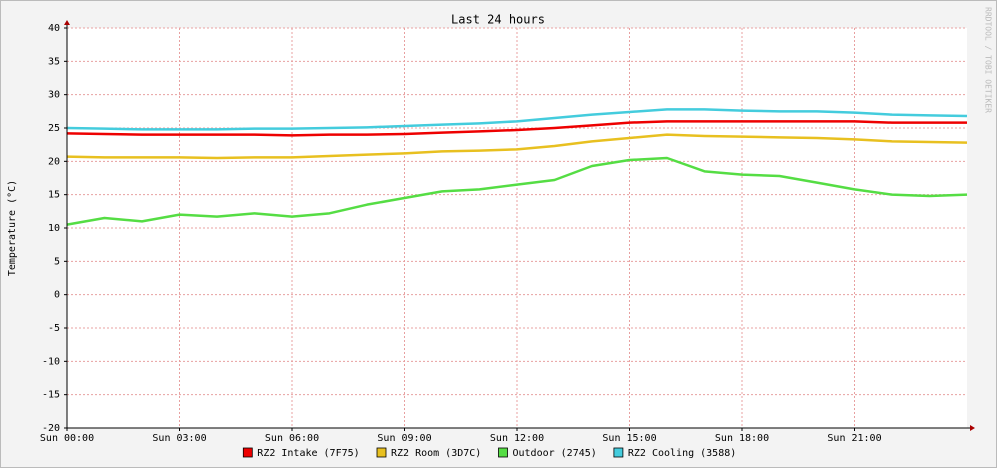 This screenshot has height=468, width=997. I want to click on chart-title: Last 24 hours, so click(498, 20).